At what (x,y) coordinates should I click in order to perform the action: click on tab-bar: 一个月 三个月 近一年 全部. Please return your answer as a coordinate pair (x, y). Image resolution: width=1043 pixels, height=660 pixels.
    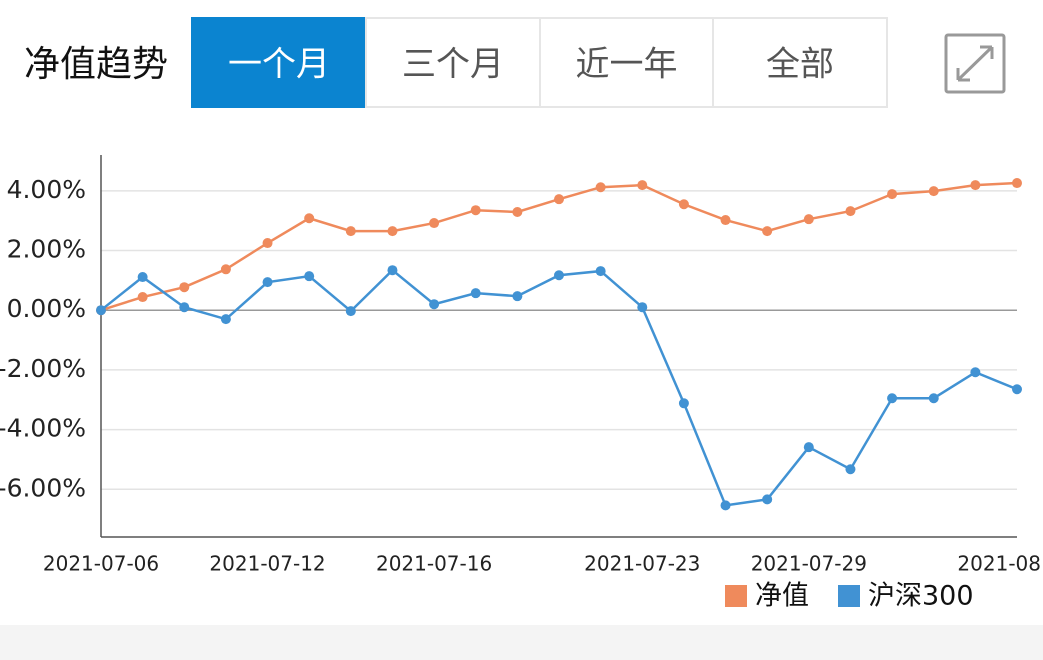
    Looking at the image, I should click on (539, 62).